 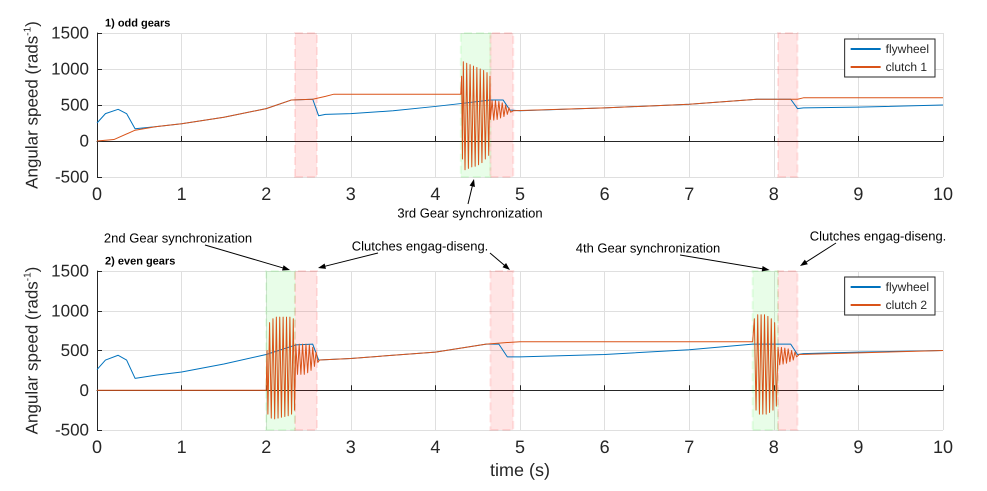 I want to click on text: 3rd Gear synchronization, so click(x=470, y=213).